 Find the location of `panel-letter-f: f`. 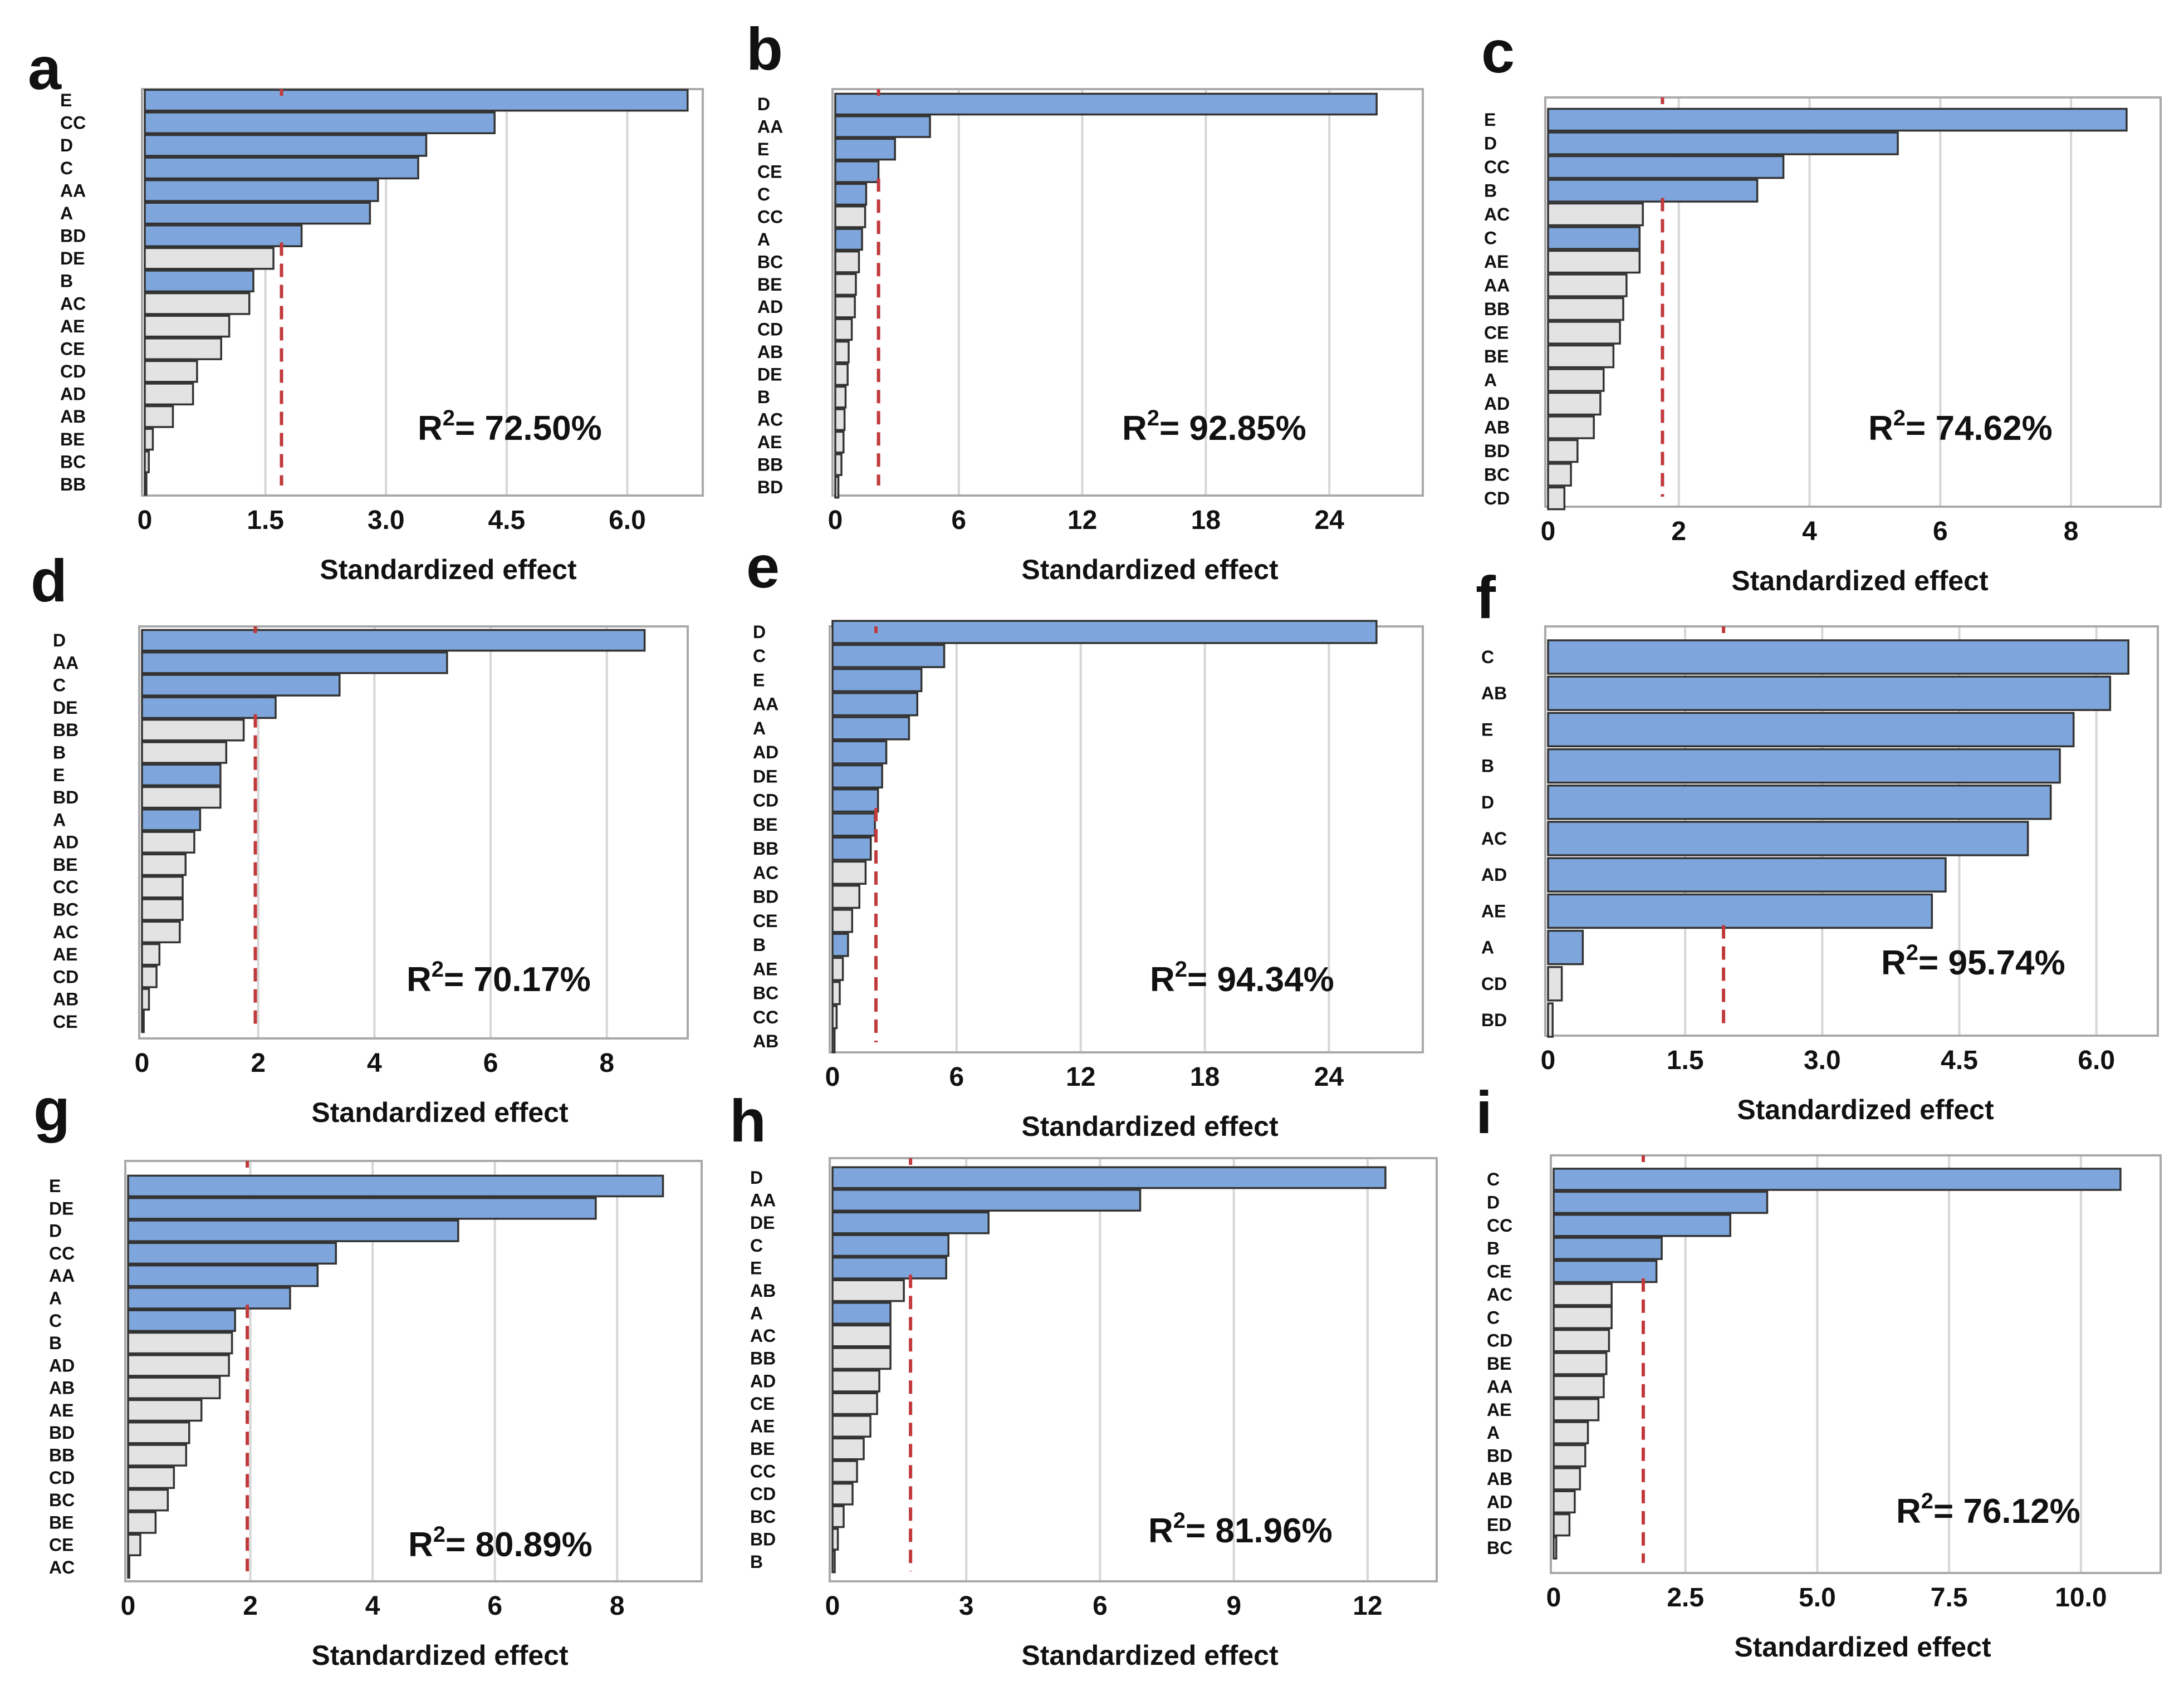

panel-letter-f: f is located at coordinates (1486, 597).